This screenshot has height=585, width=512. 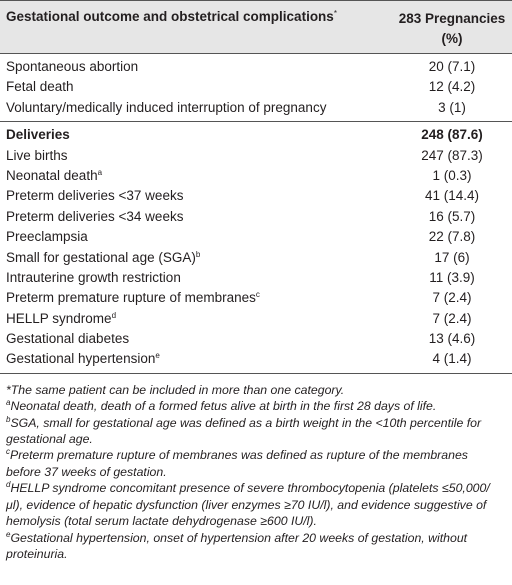 What do you see at coordinates (452, 237) in the screenshot?
I see `value-cell: 22 (7.8)` at bounding box center [452, 237].